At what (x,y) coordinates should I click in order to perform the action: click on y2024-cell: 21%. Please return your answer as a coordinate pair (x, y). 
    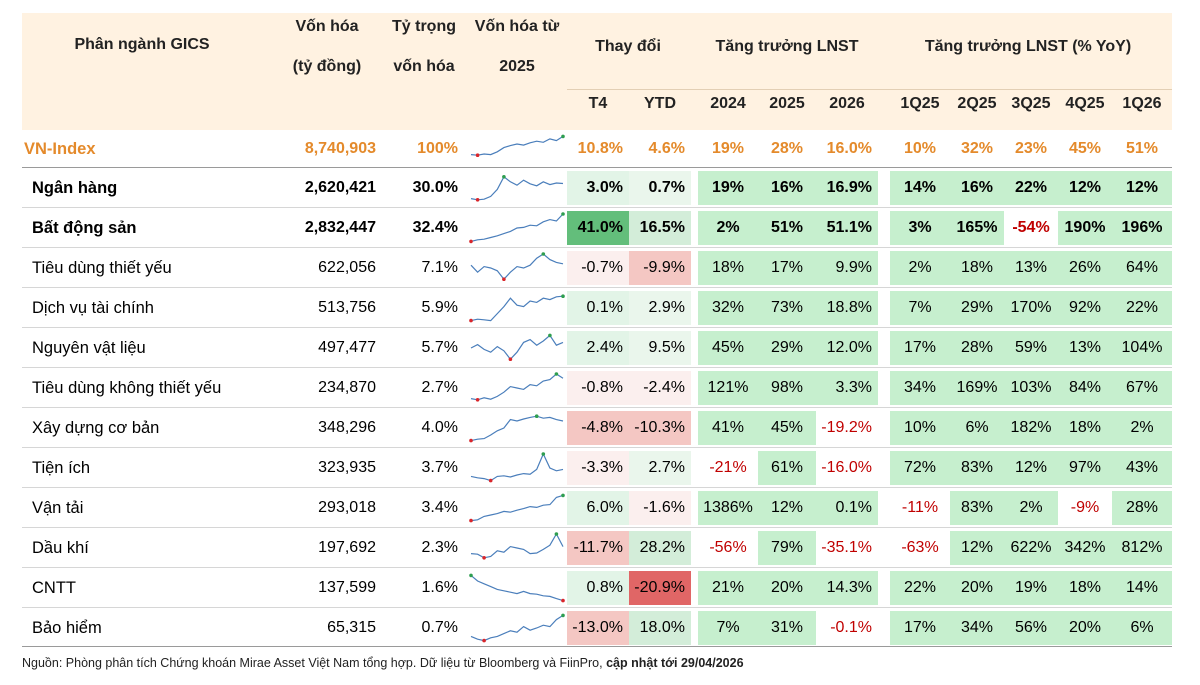
    Looking at the image, I should click on (728, 588).